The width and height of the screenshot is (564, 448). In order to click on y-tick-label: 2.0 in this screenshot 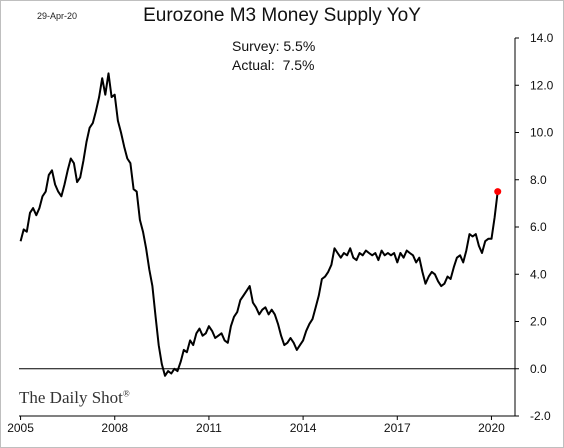, I will do `click(538, 322)`.